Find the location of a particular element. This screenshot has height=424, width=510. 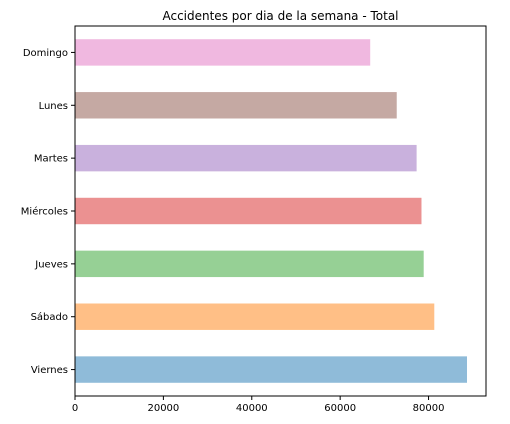

x-tick-label: 0 is located at coordinates (75, 408).